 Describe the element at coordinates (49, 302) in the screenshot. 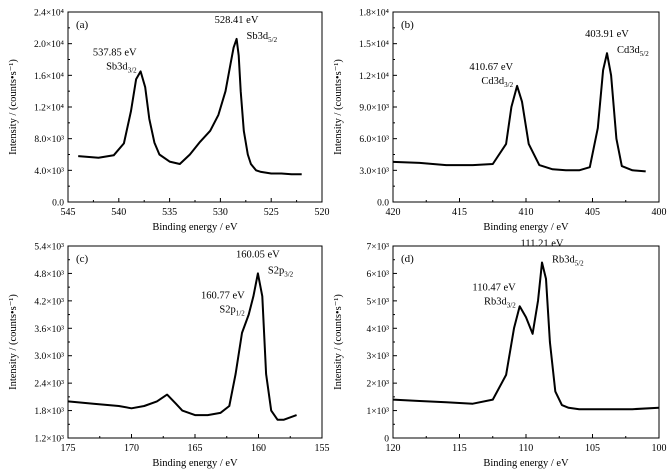

I see `y-tick-label: 4.2×10³` at that location.